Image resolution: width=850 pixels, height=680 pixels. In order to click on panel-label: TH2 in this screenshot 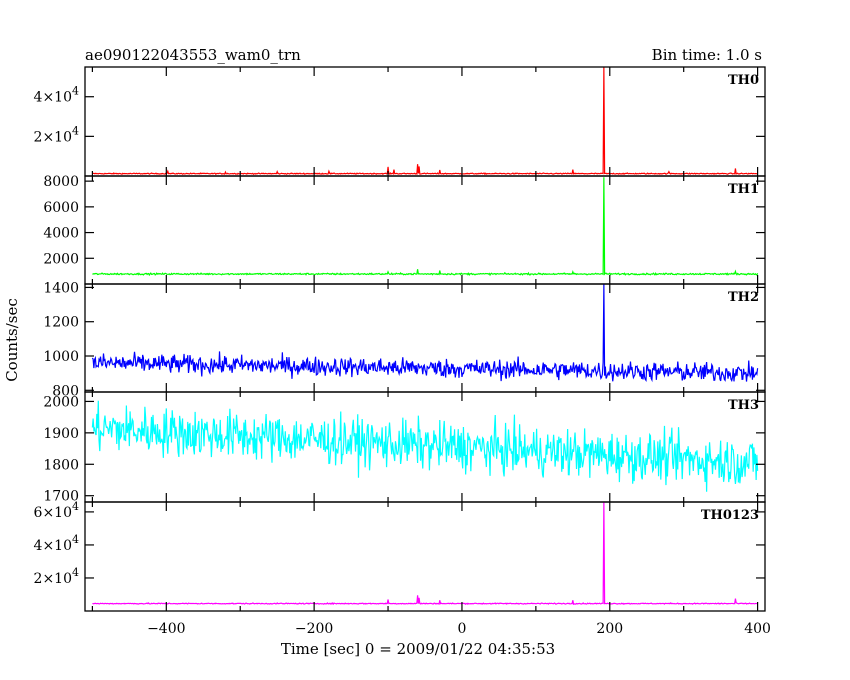, I will do `click(743, 297)`.